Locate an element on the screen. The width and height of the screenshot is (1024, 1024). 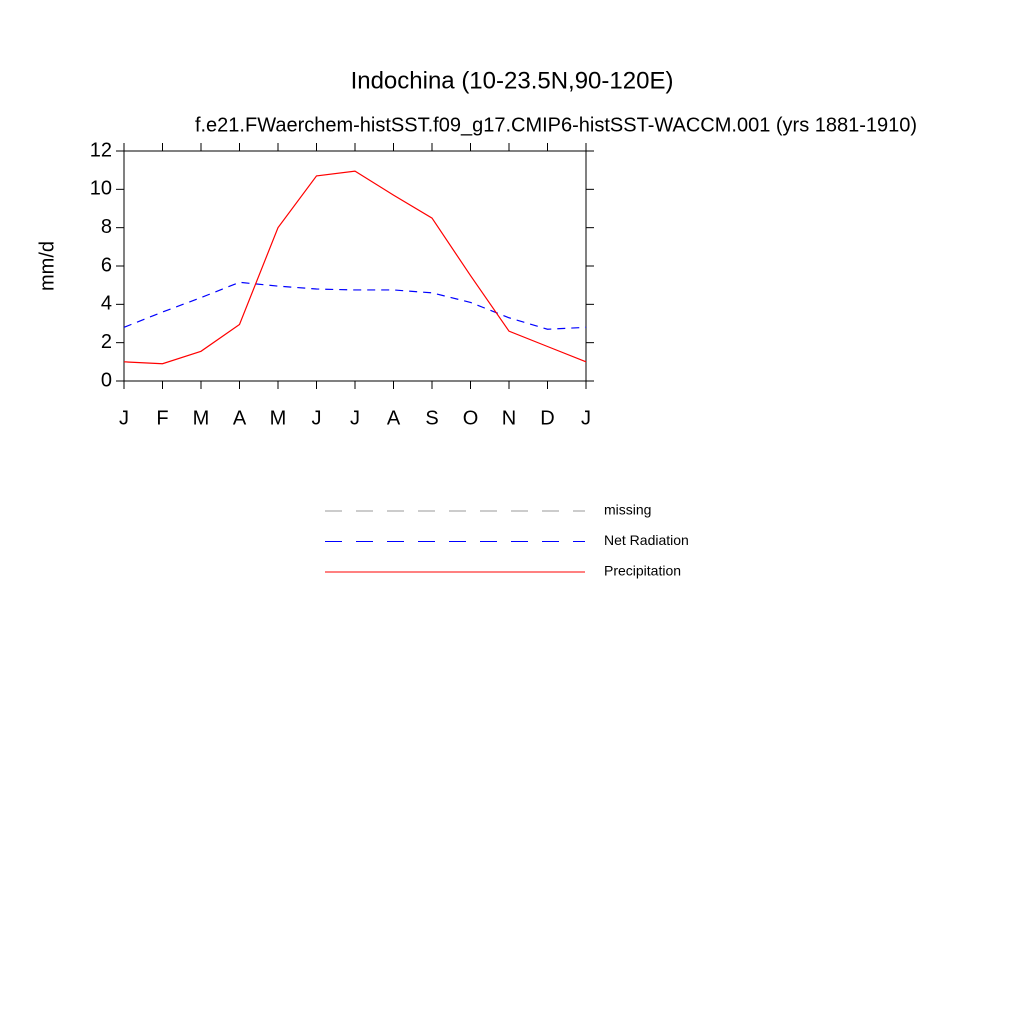
y-tick-label: 2 is located at coordinates (106, 342).